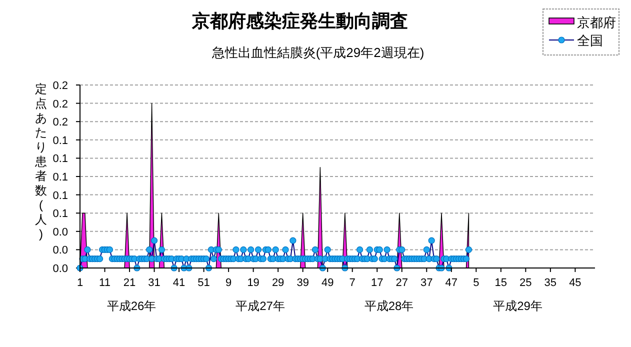 This screenshot has height=347, width=631. I want to click on text: 平成29年, so click(517, 306).